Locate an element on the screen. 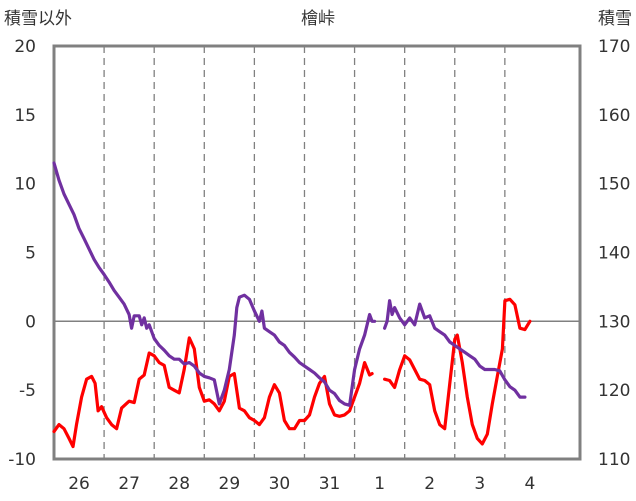 The width and height of the screenshot is (636, 501). chart-title: 檜峠 is located at coordinates (318, 18).